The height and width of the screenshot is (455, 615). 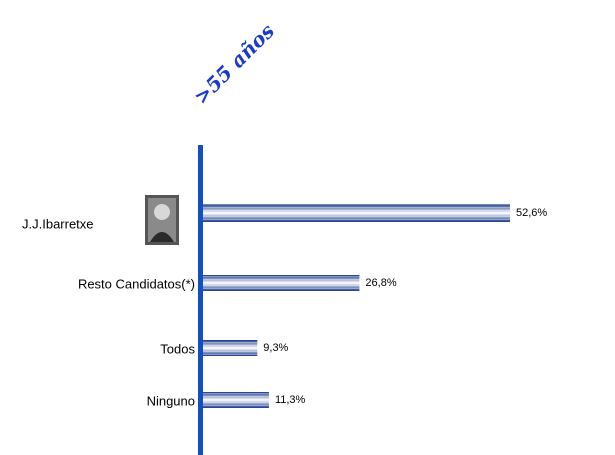 I want to click on chart-title: >55 años, so click(x=234, y=64).